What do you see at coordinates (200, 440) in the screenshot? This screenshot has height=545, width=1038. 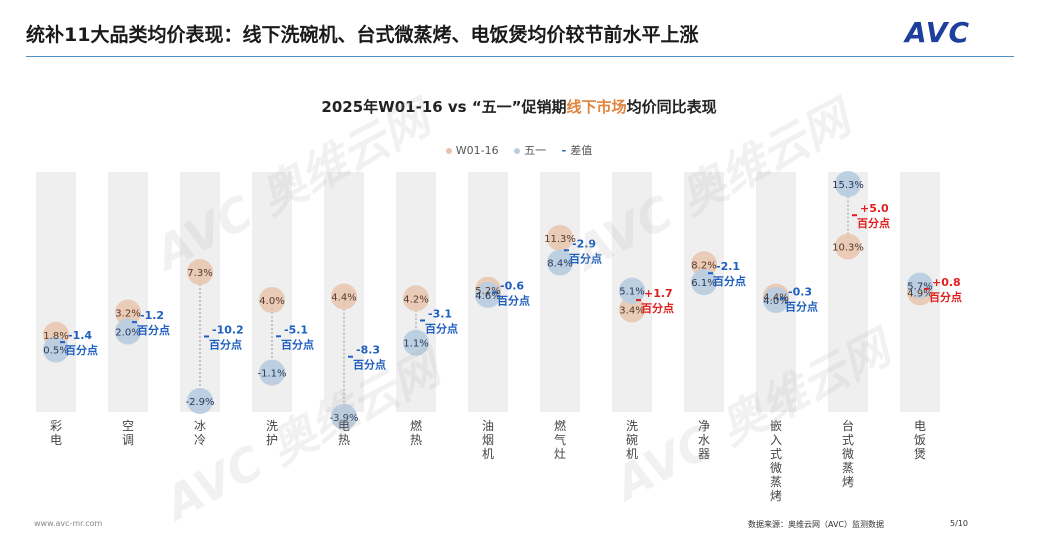 I see `category-label-char: 冷` at bounding box center [200, 440].